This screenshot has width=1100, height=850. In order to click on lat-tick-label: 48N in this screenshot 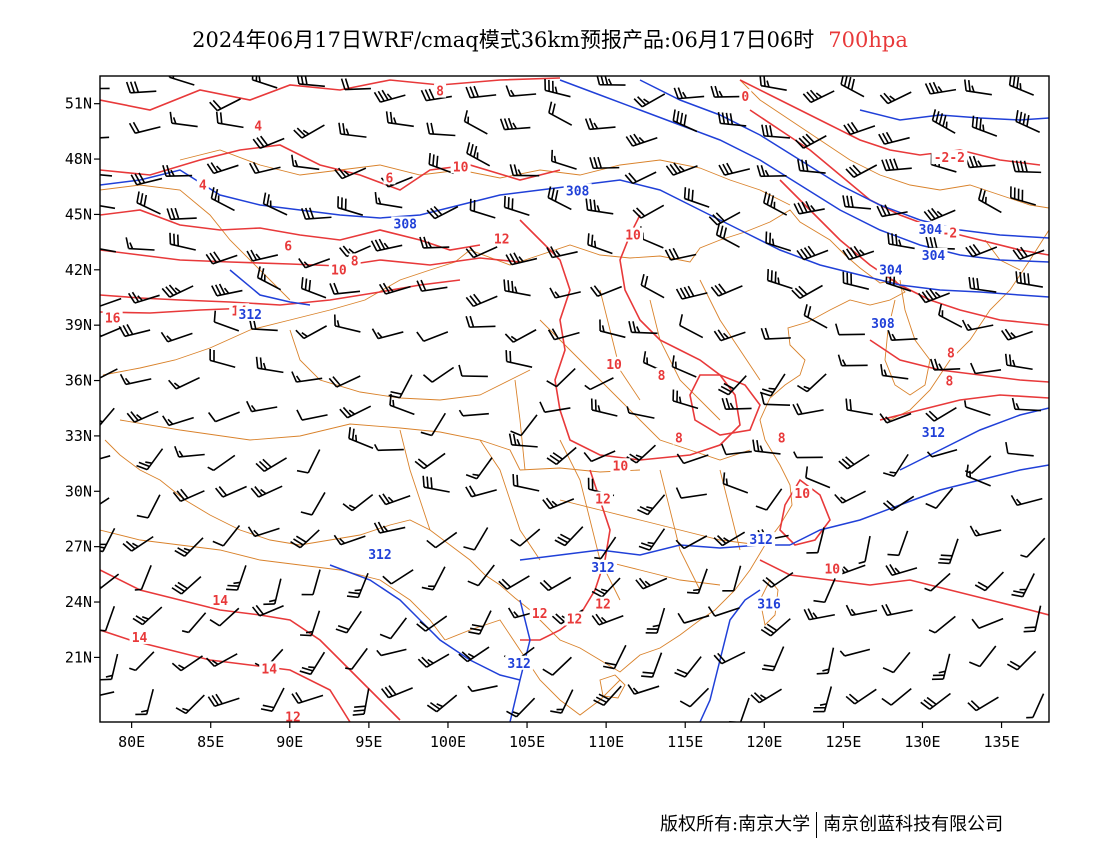, I will do `click(78, 159)`.